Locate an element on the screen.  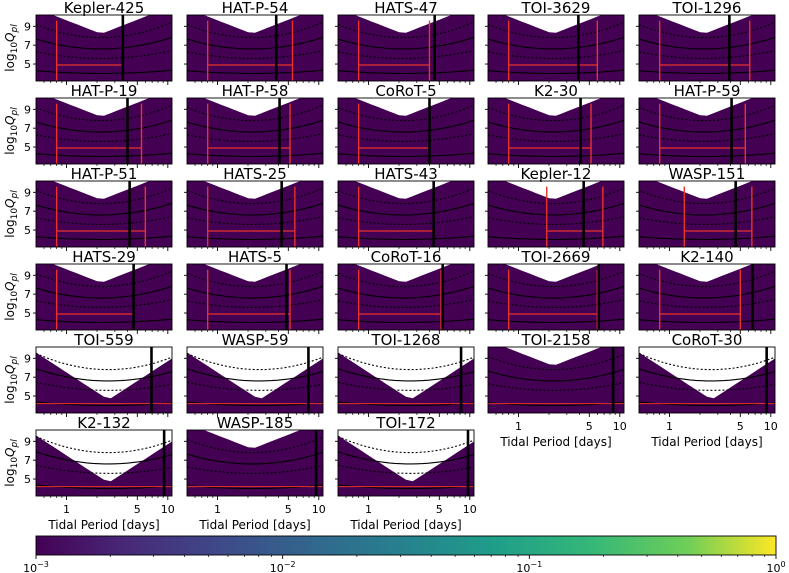
panel-hat-p-19: HAT-P-19 5 7 9 log10Qpl is located at coordinates (88, 125).